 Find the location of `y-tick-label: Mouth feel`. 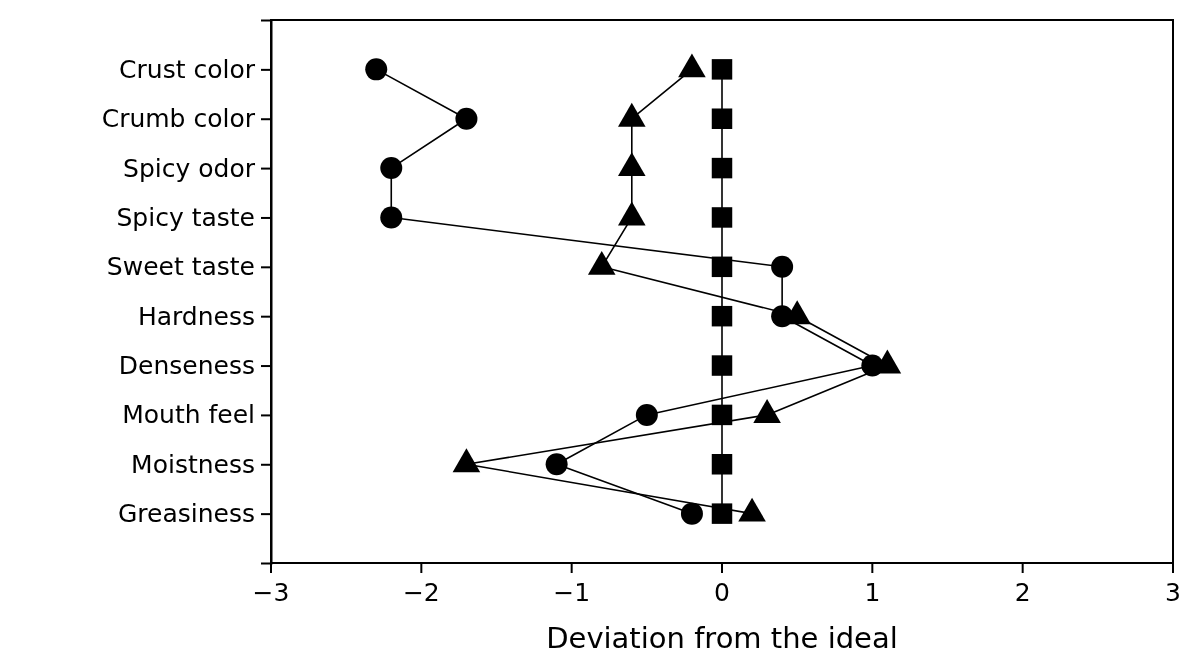

y-tick-label: Mouth feel is located at coordinates (188, 415).